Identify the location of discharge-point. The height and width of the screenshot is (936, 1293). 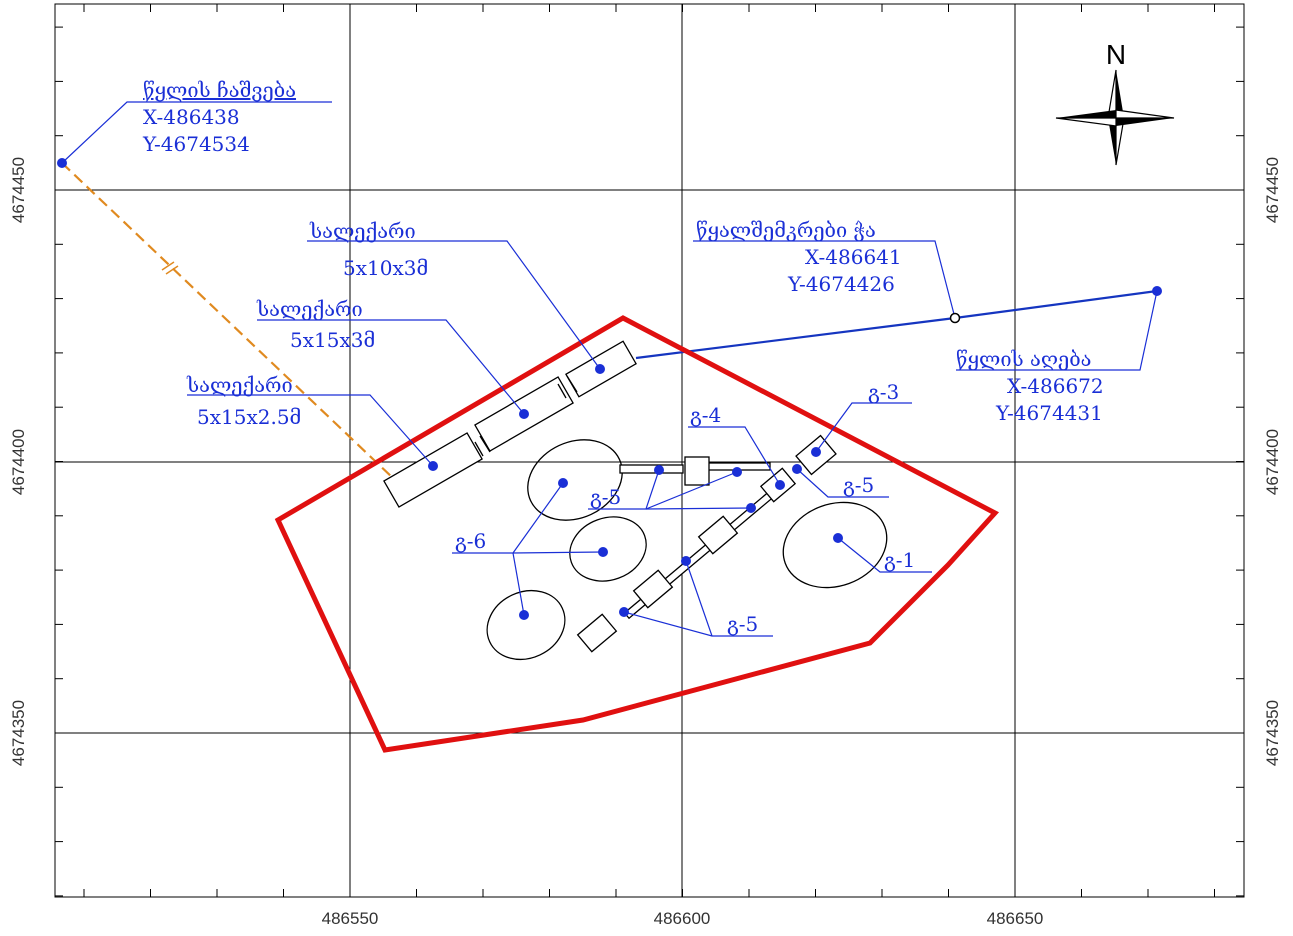
(62, 163).